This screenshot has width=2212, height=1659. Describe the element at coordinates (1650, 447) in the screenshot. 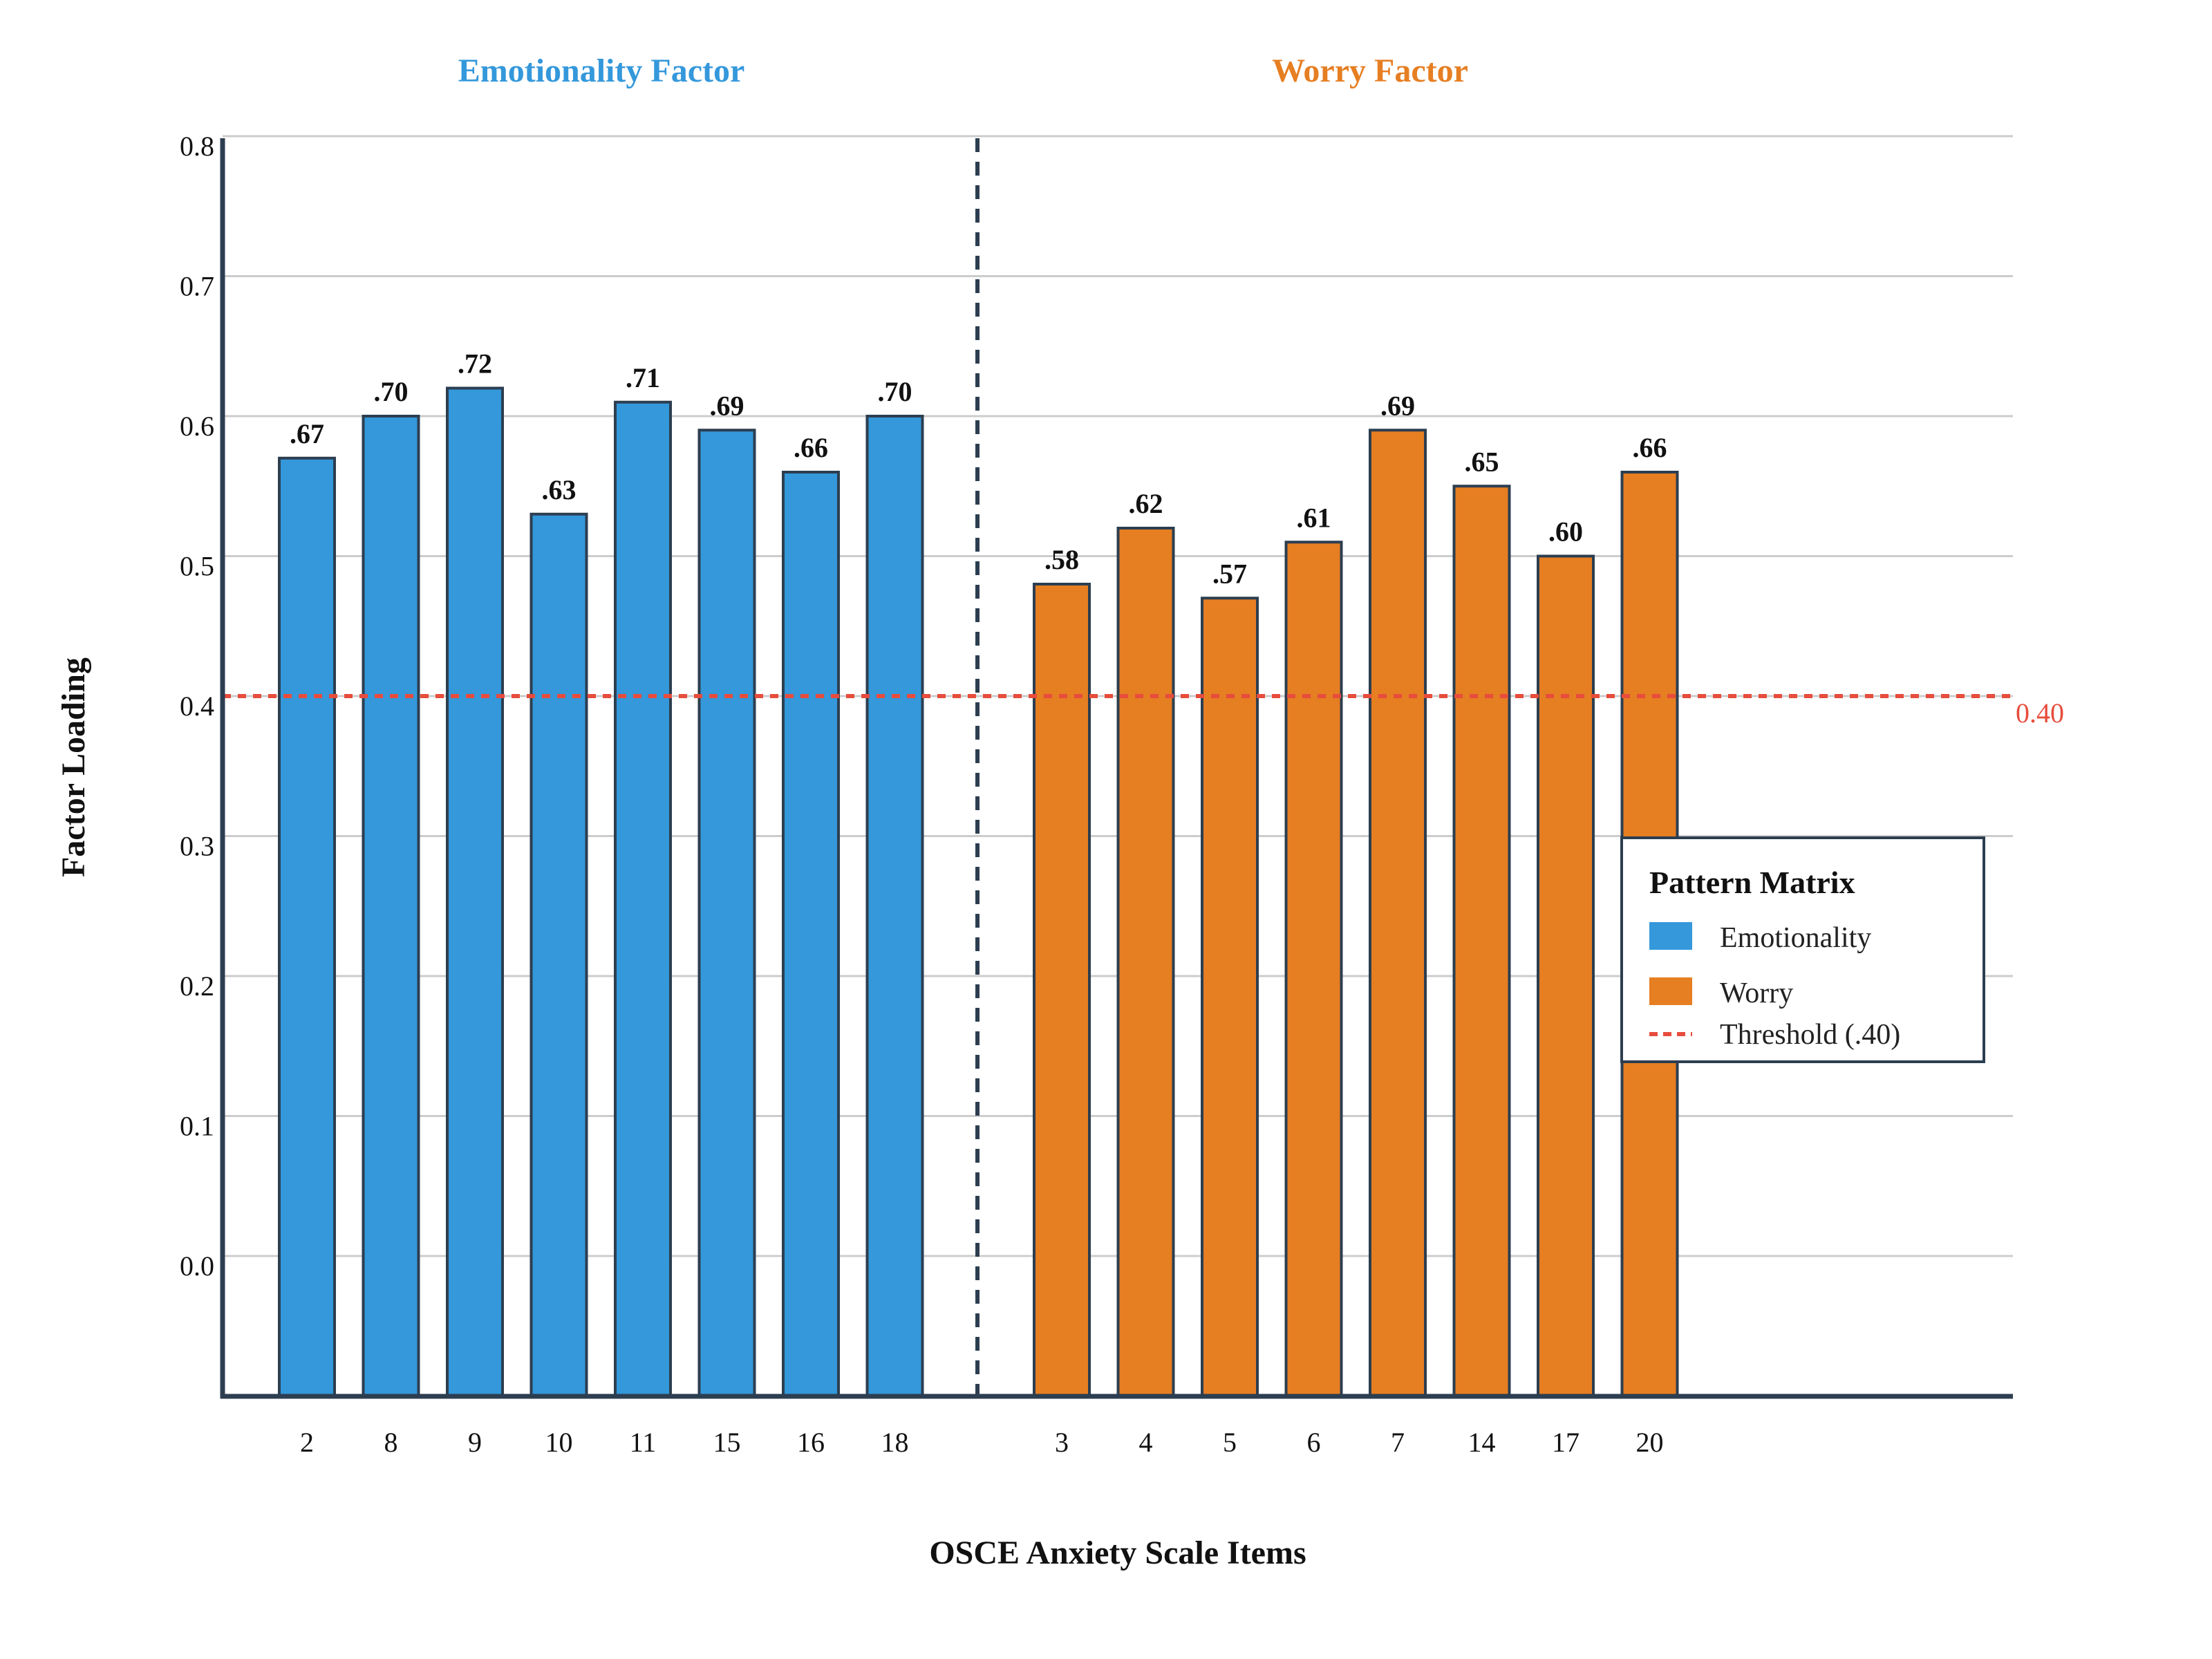

I see `data-label-item-20: .66` at that location.